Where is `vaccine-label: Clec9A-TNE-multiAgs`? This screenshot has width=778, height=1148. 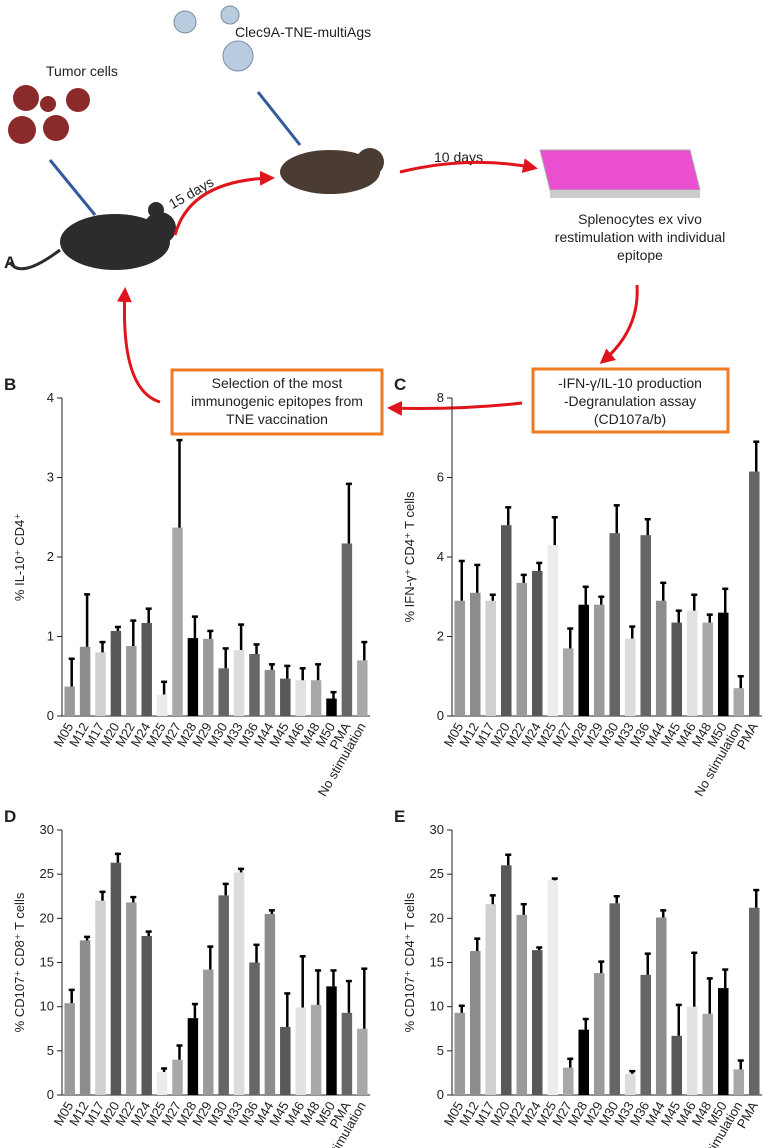 vaccine-label: Clec9A-TNE-multiAgs is located at coordinates (303, 32).